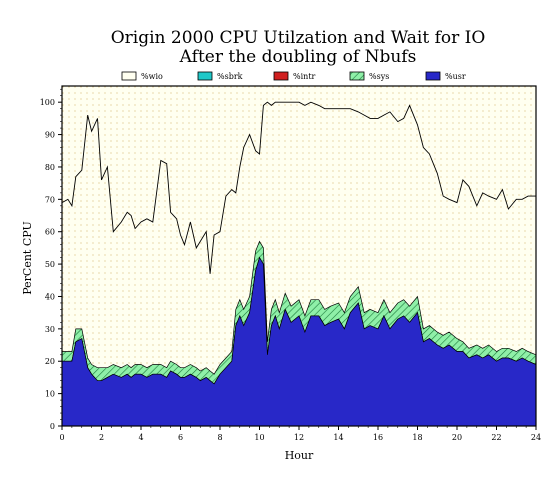  Describe the element at coordinates (152, 76) in the screenshot. I see `legend-label: %wio` at that location.